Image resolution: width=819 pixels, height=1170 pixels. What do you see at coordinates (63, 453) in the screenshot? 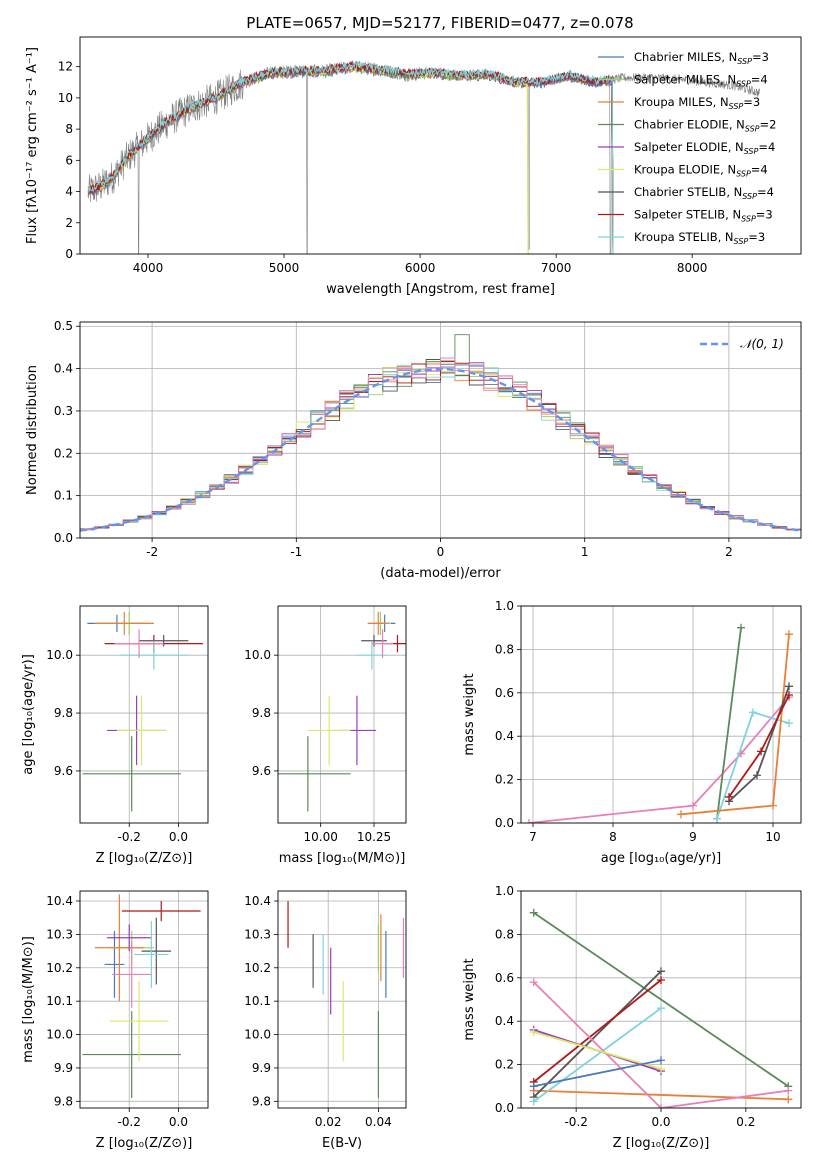
I see `y-tick-label: 0.2` at bounding box center [63, 453].